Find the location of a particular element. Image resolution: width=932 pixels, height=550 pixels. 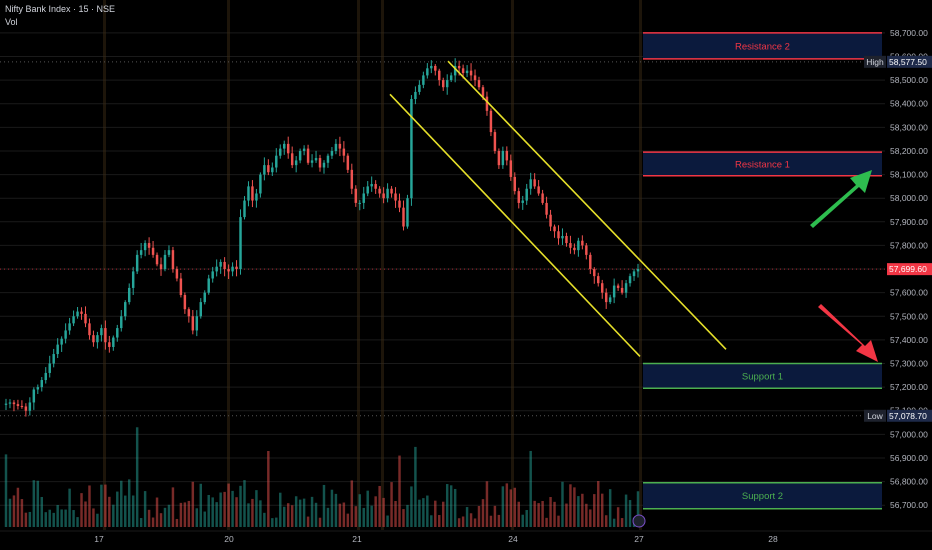

y-tick-label: 57,200.00 is located at coordinates (909, 387).